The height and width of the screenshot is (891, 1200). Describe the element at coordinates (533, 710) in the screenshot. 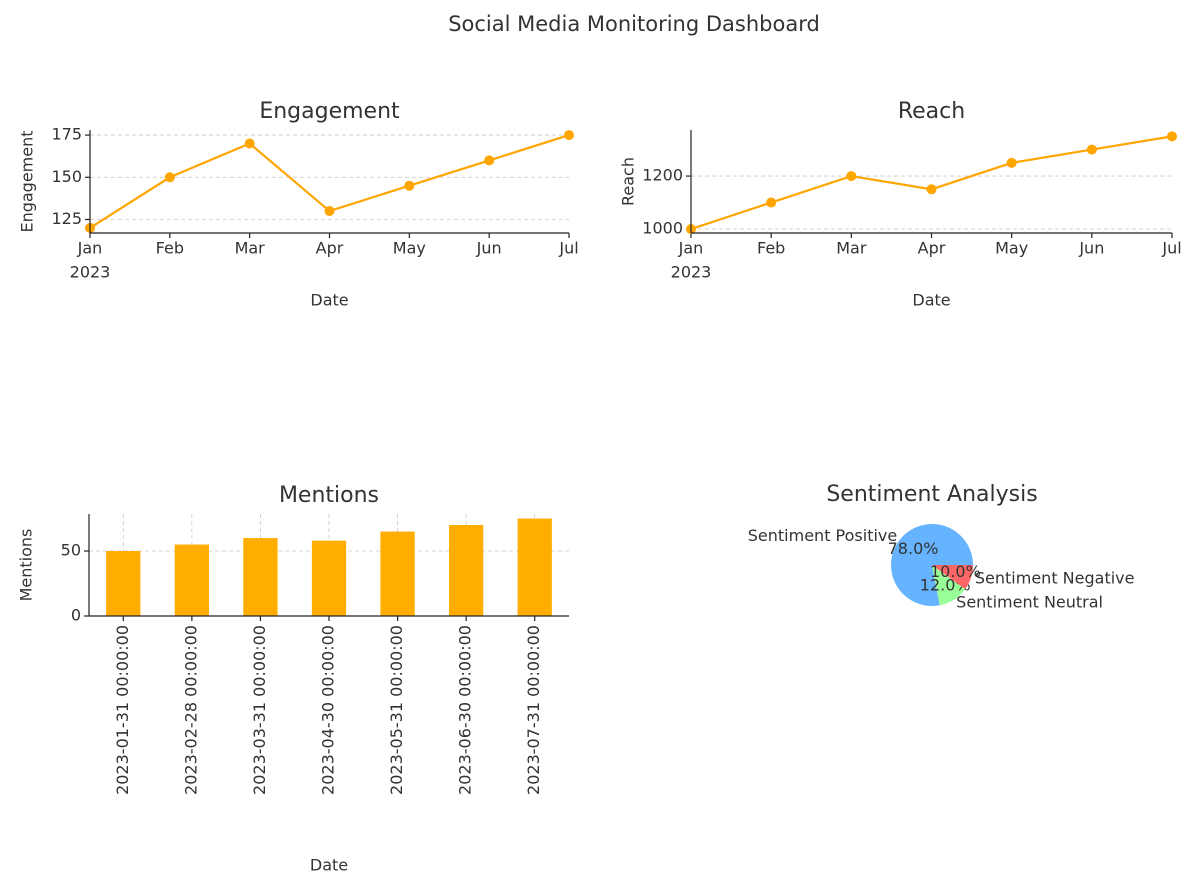

I see `x-tick-label: 2023-07-31 00:00:00` at that location.